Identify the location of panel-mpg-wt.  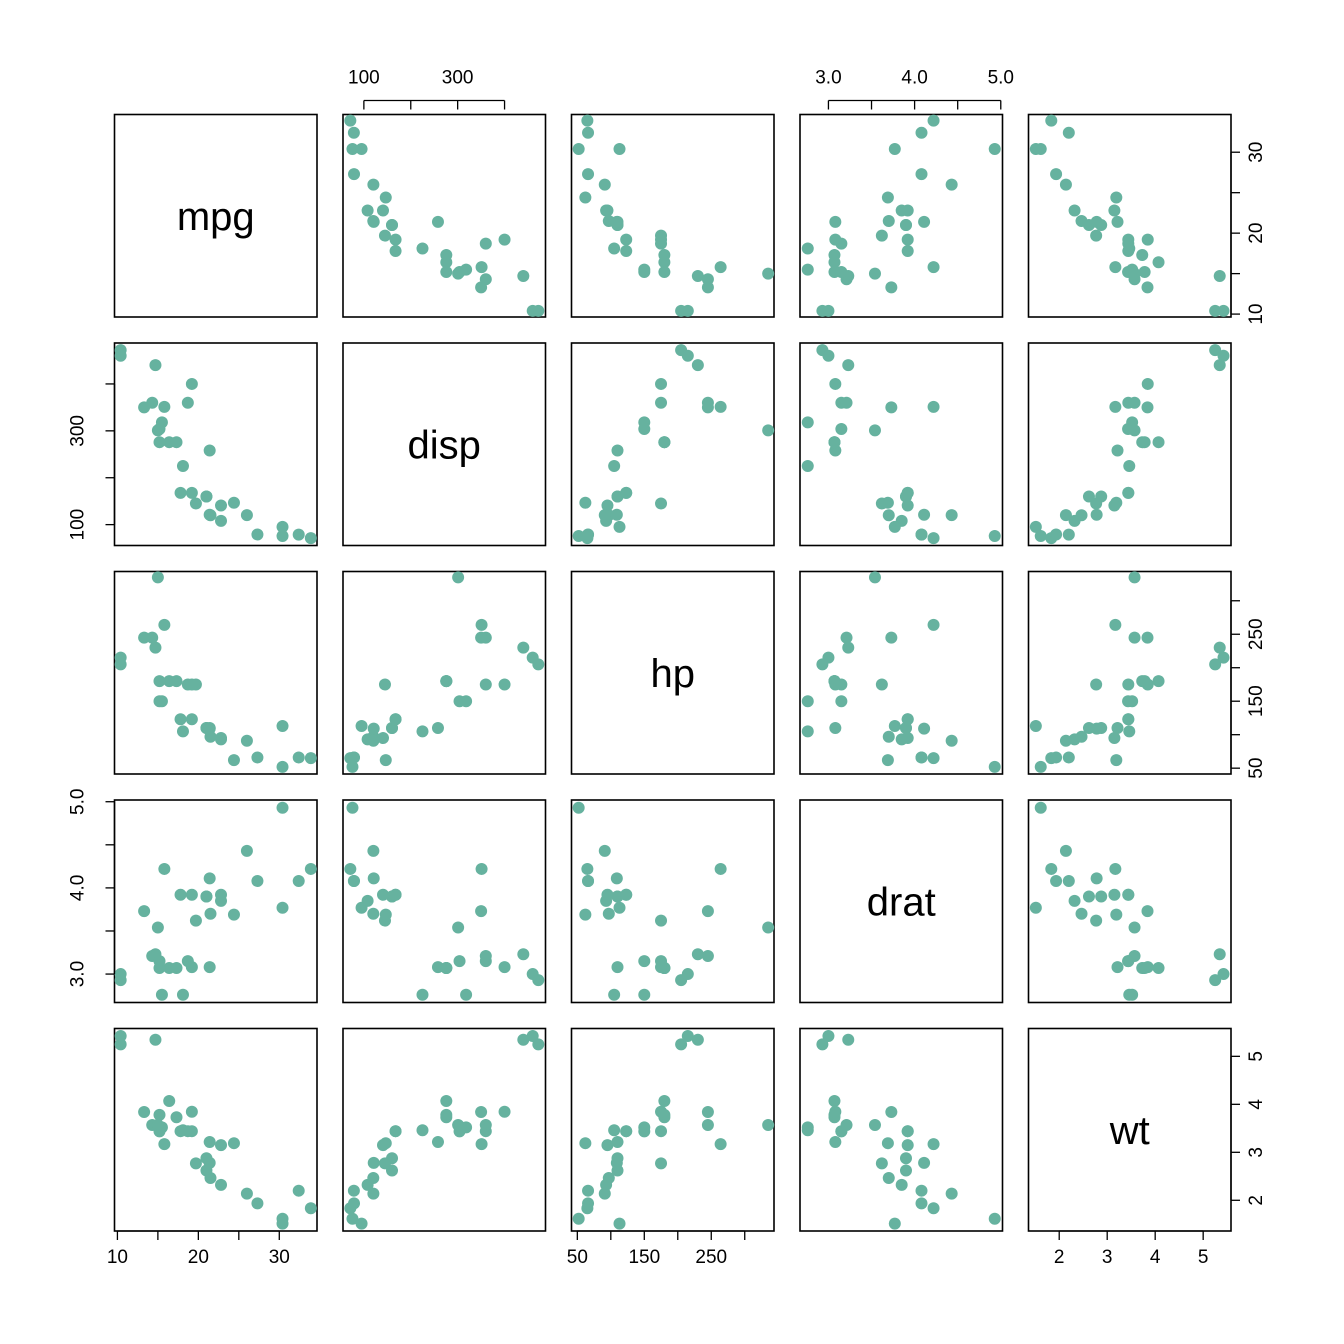
(1129, 215).